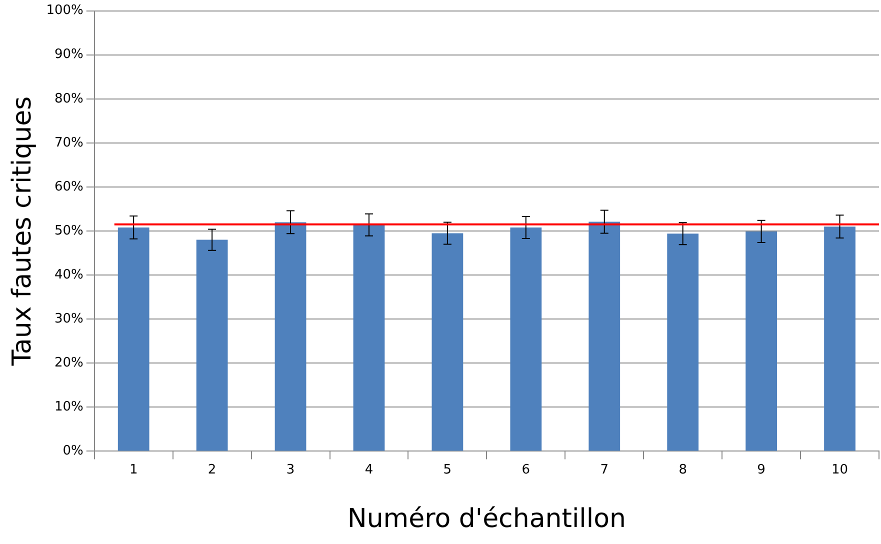  What do you see at coordinates (73, 451) in the screenshot?
I see `y-tick-label: 0%` at bounding box center [73, 451].